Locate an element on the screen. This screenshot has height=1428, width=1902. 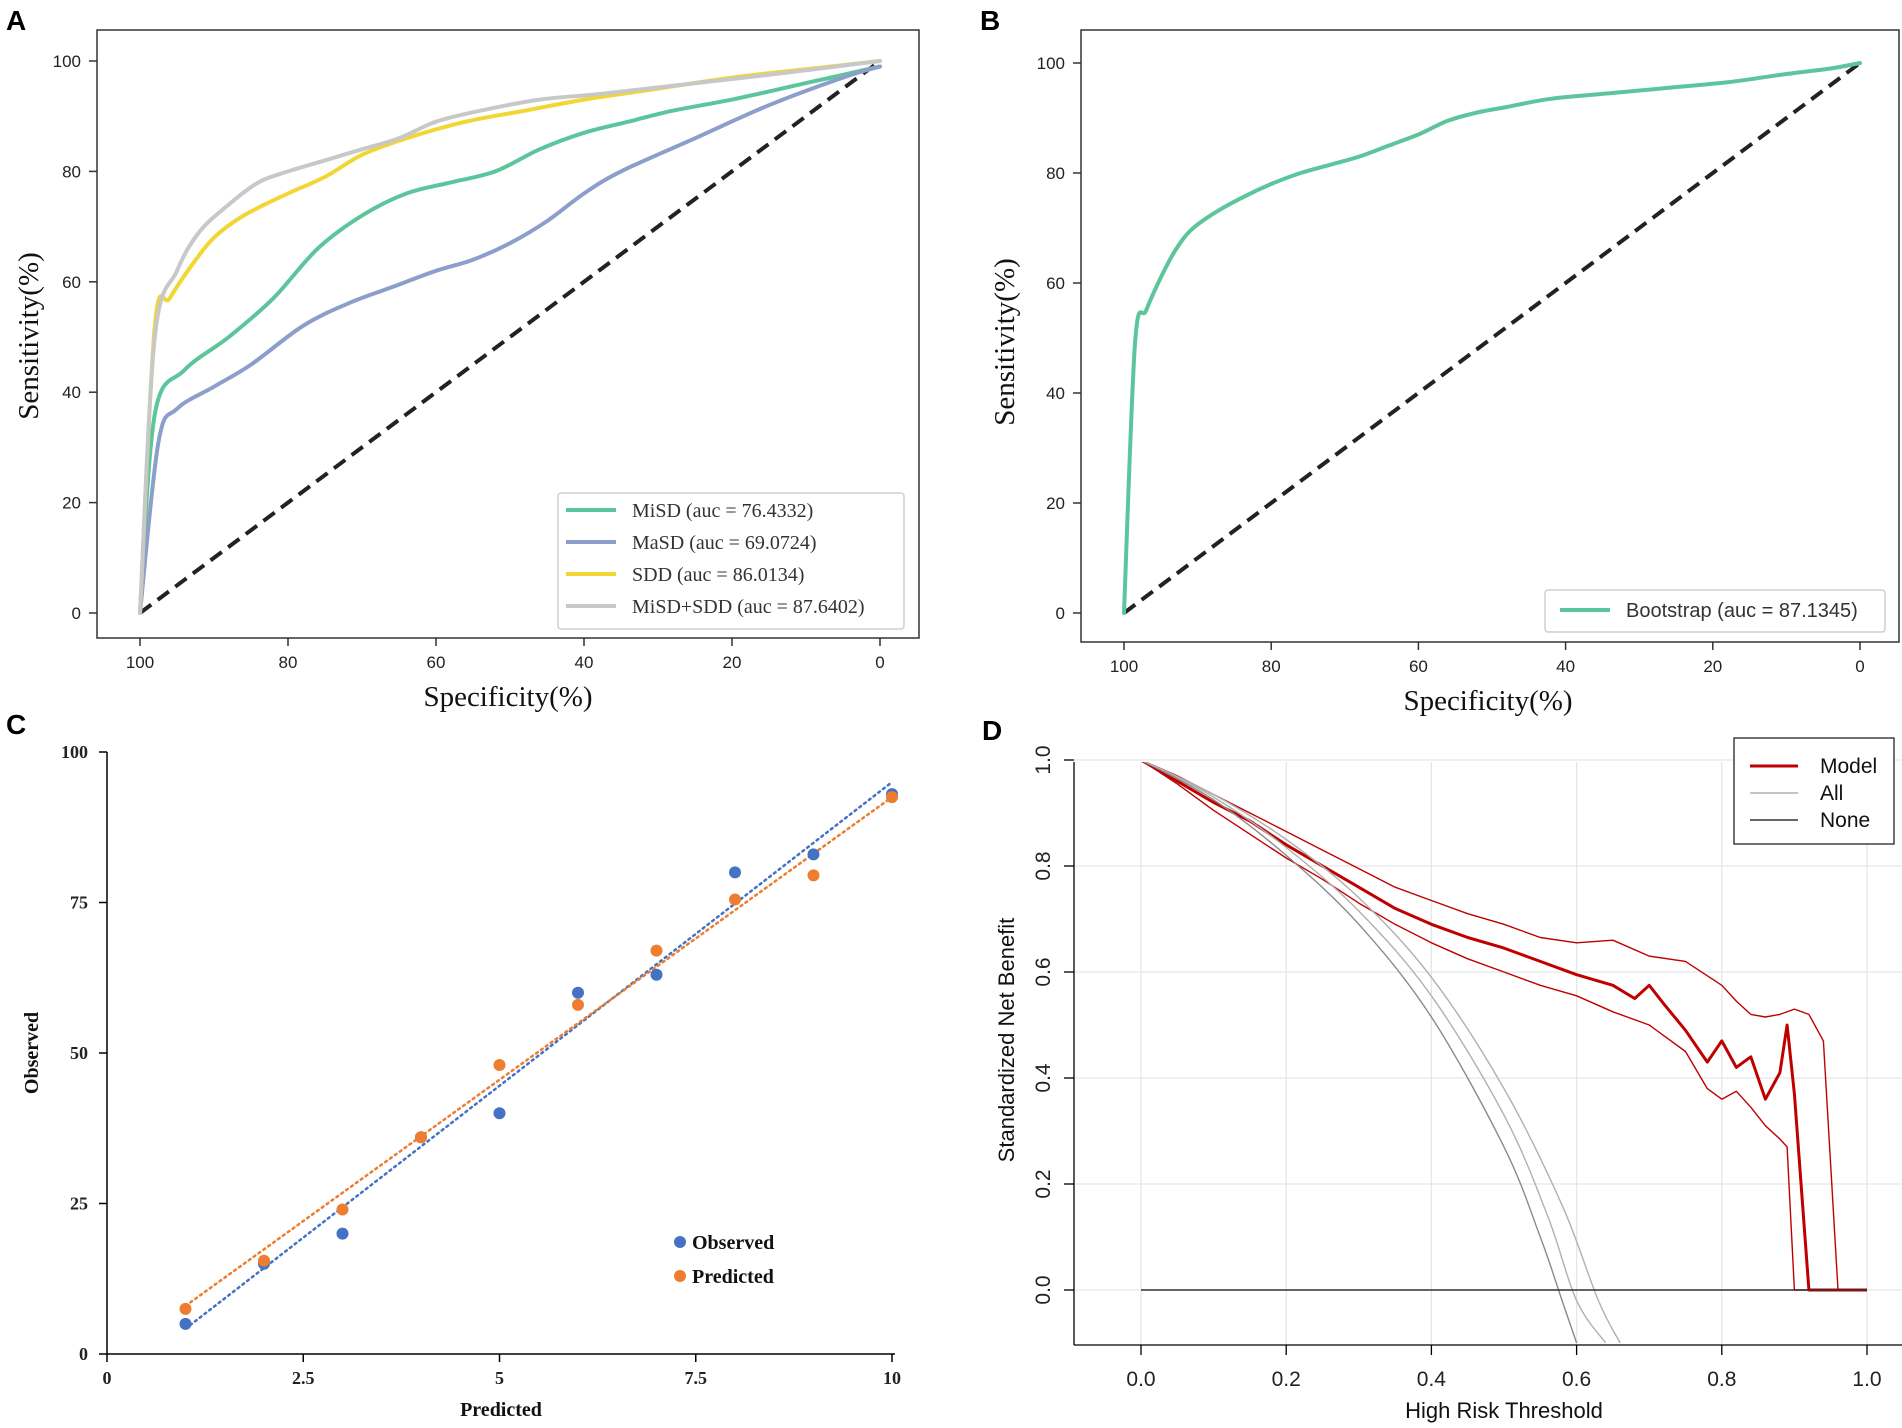
c-x-tick-label: 0 is located at coordinates (107, 1378).